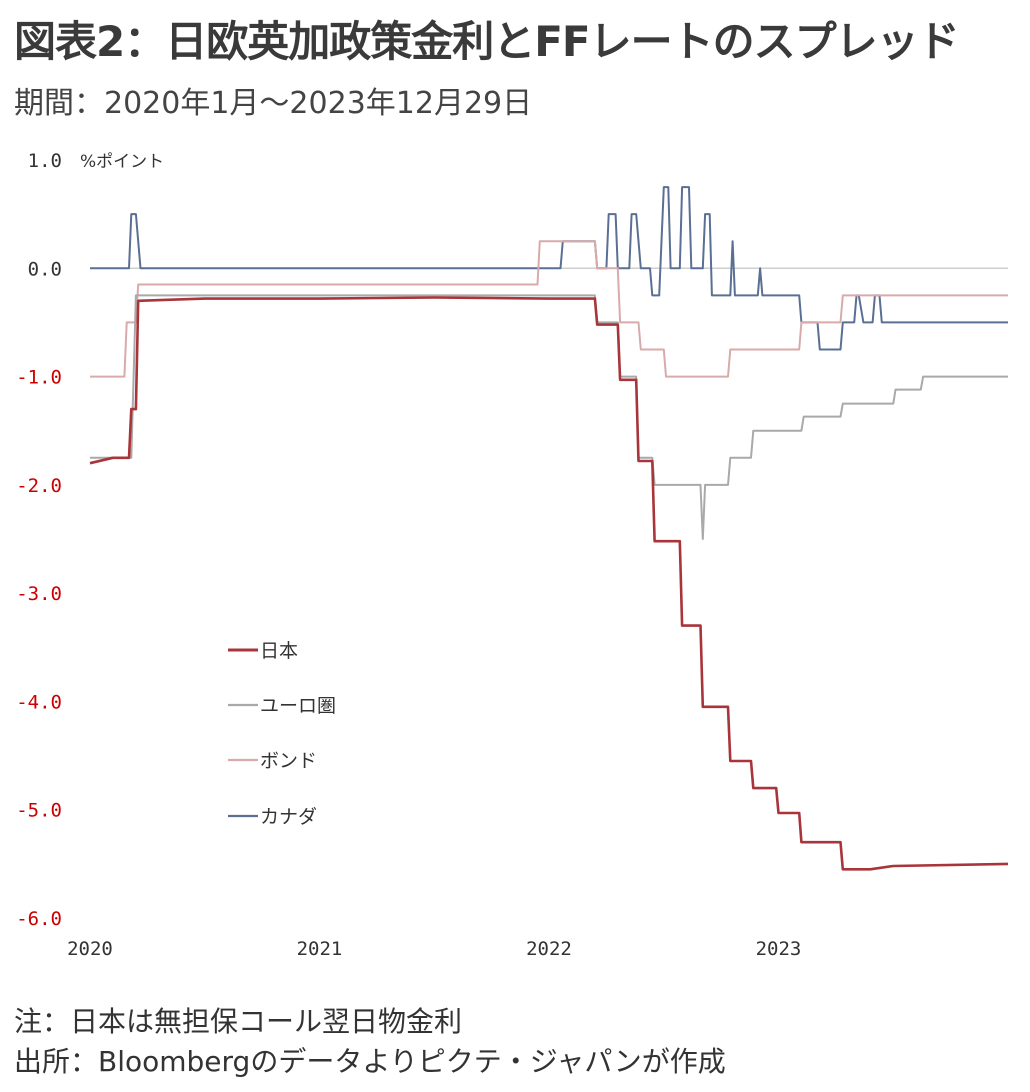 The width and height of the screenshot is (1030, 1092). Describe the element at coordinates (39, 919) in the screenshot. I see `y-tick-label: -6.0` at that location.